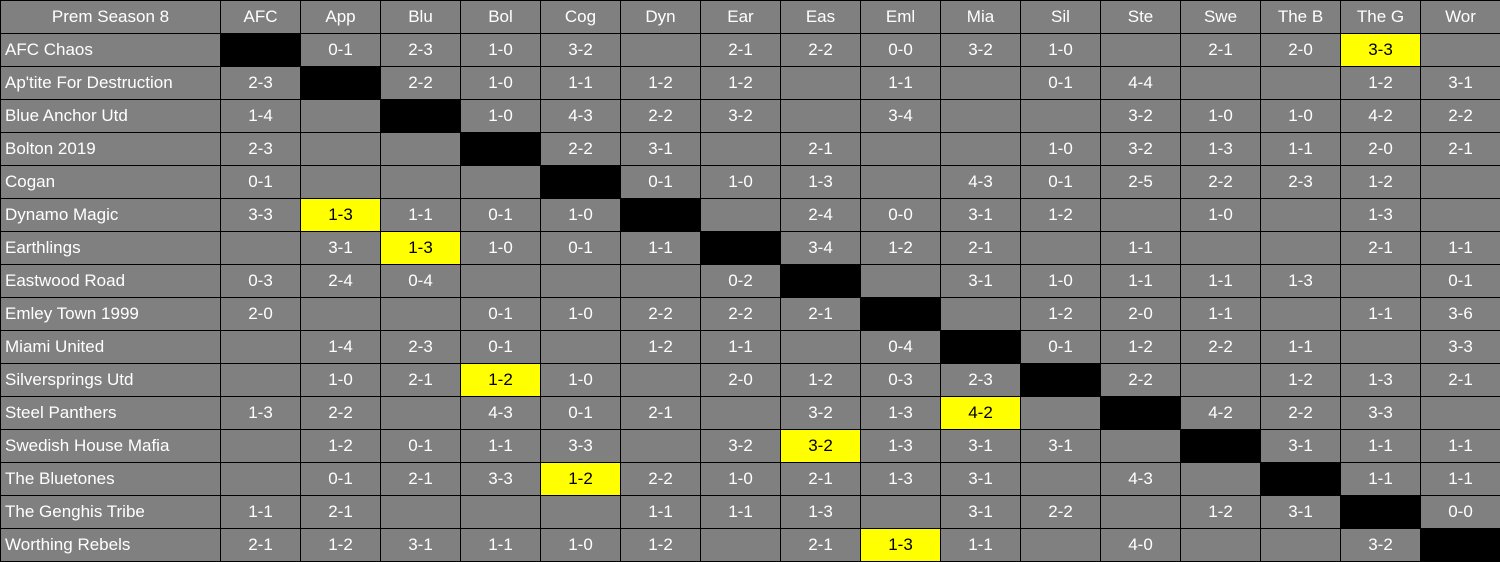  Describe the element at coordinates (500, 380) in the screenshot. I see `highlighted-result-cell: 1-2` at that location.